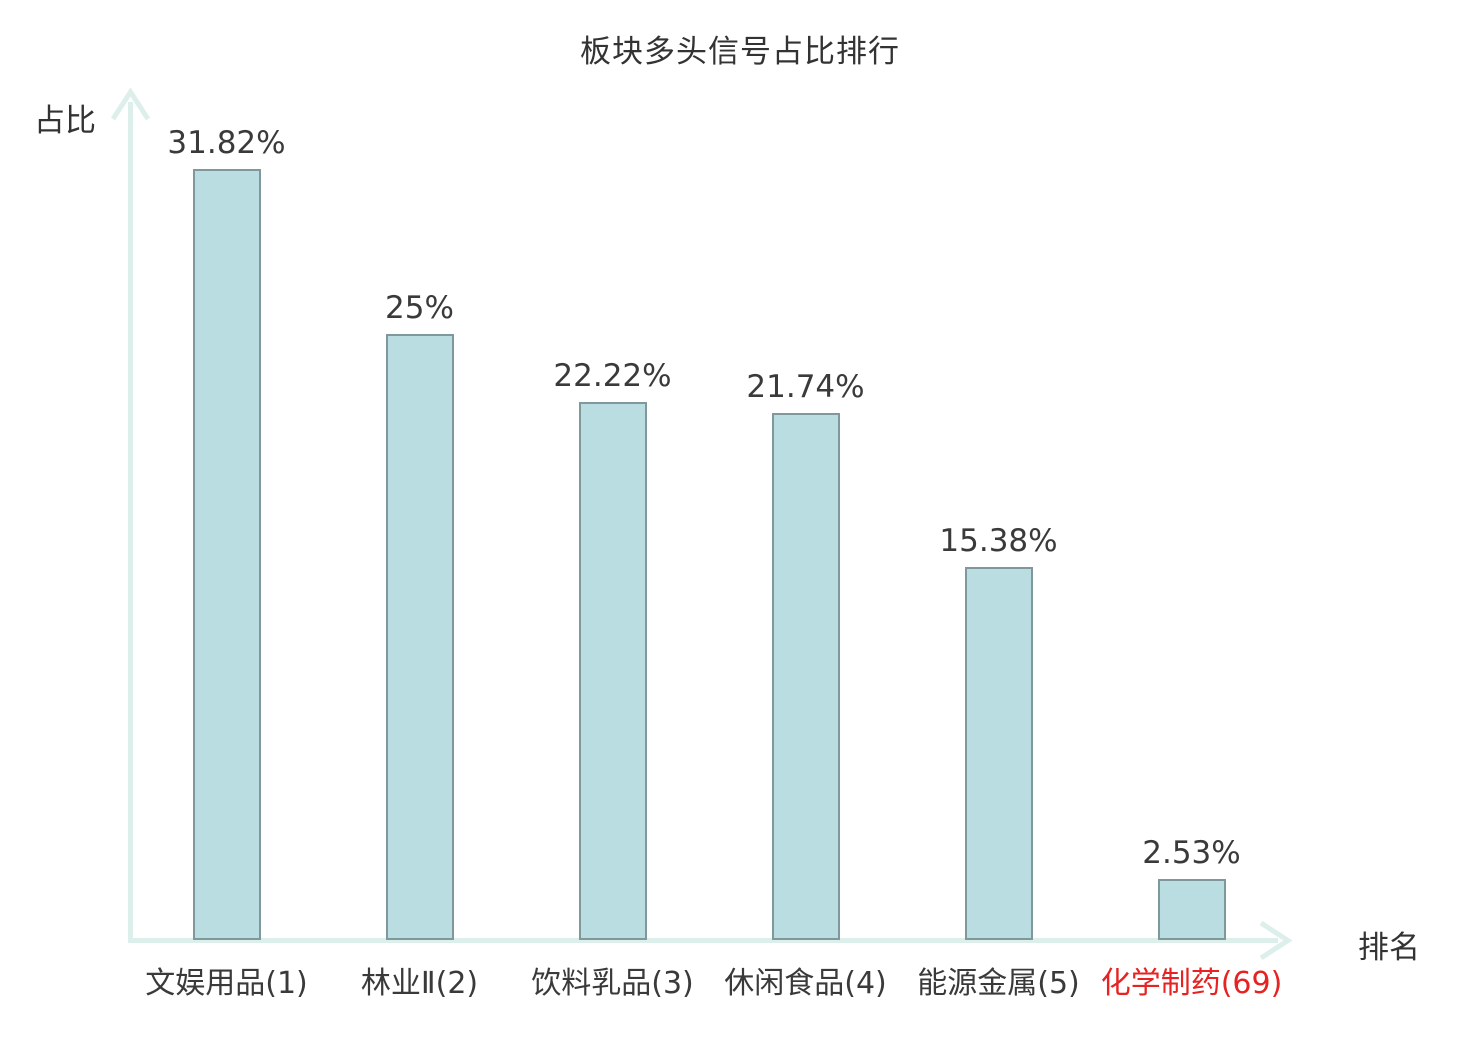  I want to click on bar-value-label: 15.38%, so click(998, 541).